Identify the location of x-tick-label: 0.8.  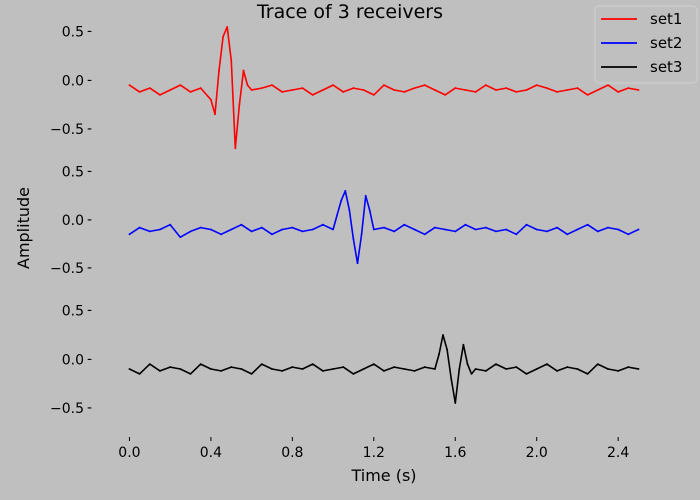
(292, 453).